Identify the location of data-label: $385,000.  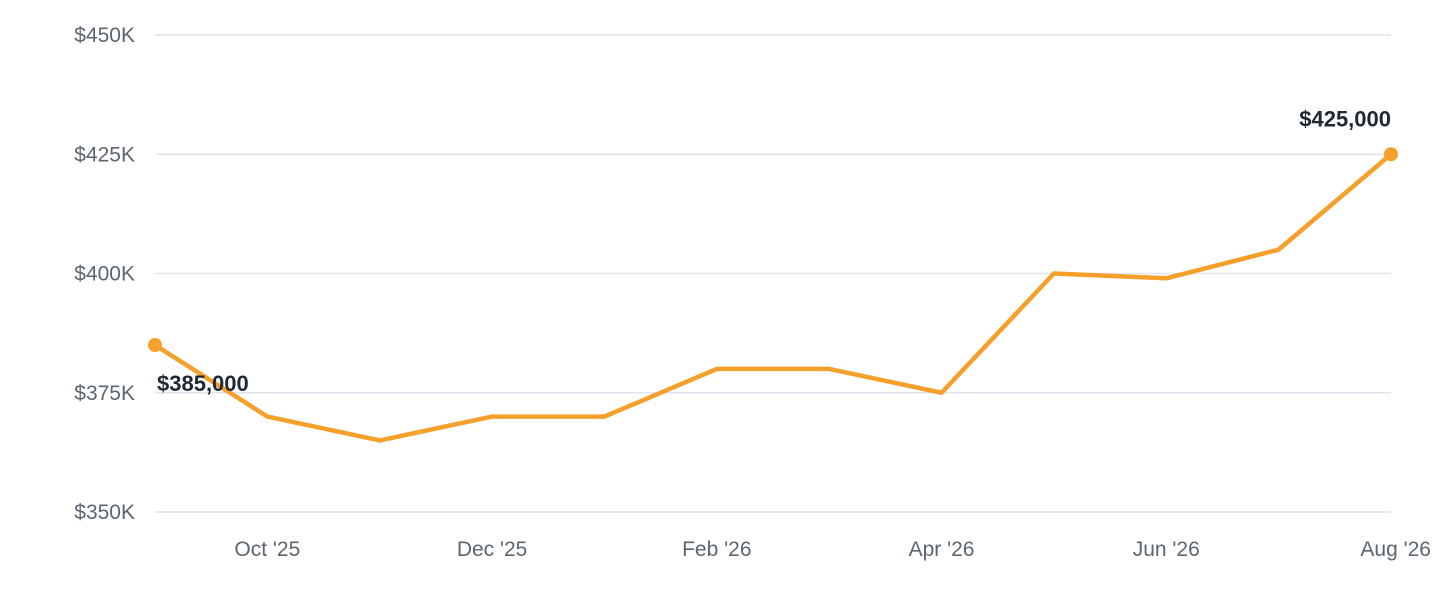
(203, 383).